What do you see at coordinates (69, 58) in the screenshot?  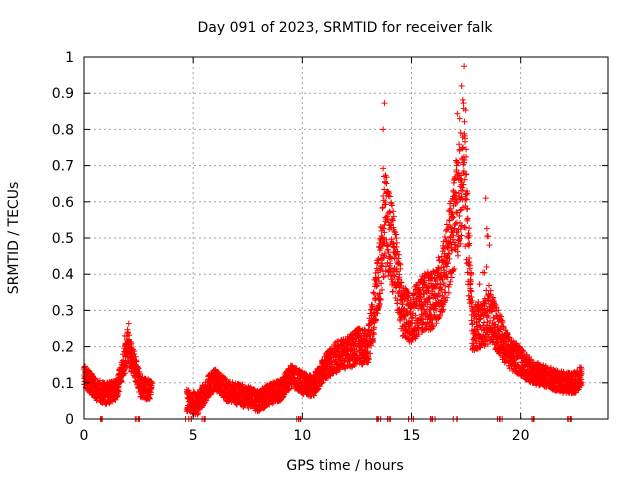 I see `y-tick-label: 1` at bounding box center [69, 58].